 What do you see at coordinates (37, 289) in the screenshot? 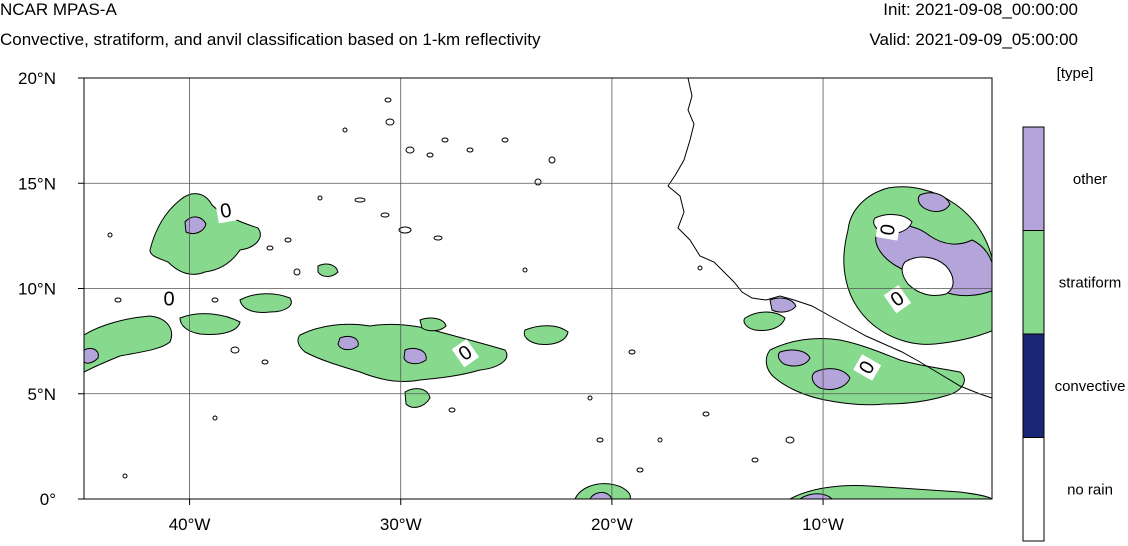
I see `lat-tick-label: 10°N` at bounding box center [37, 289].